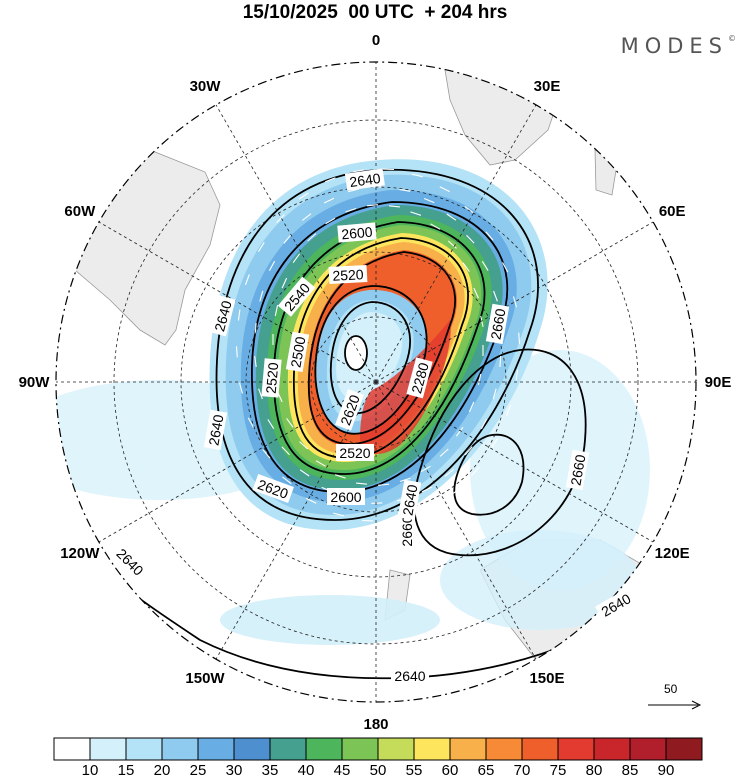 The width and height of the screenshot is (750, 782). I want to click on contour-label: 2500, so click(297, 352).